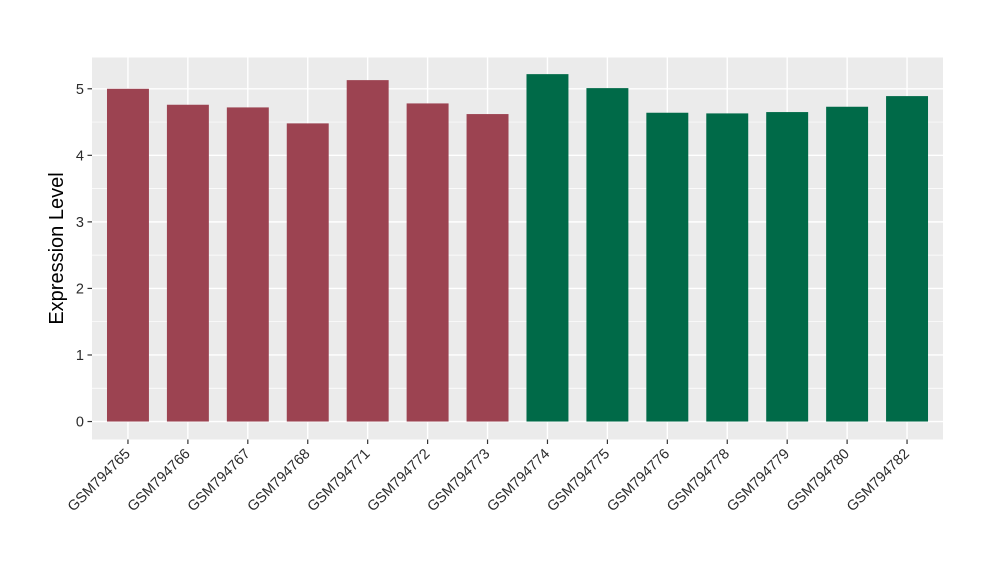 This screenshot has height=580, width=1000. I want to click on x-tick-label: GSM794776, so click(638, 480).